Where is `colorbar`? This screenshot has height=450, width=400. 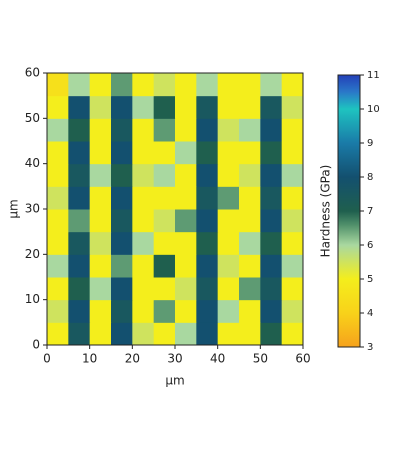 colorbar is located at coordinates (349, 211).